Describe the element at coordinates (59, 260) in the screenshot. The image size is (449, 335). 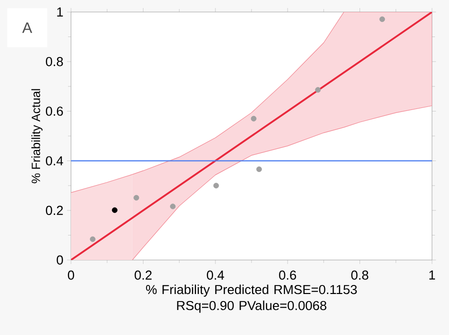
I see `y-tick-label: 0` at that location.